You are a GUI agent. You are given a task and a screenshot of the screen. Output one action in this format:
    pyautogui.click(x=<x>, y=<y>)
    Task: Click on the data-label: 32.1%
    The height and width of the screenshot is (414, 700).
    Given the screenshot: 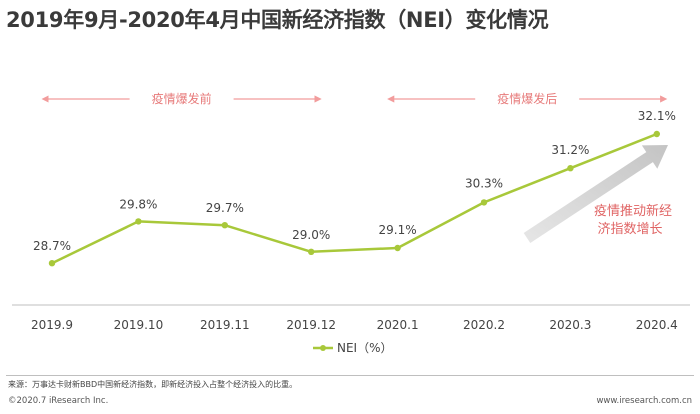 What is the action you would take?
    pyautogui.click(x=657, y=116)
    